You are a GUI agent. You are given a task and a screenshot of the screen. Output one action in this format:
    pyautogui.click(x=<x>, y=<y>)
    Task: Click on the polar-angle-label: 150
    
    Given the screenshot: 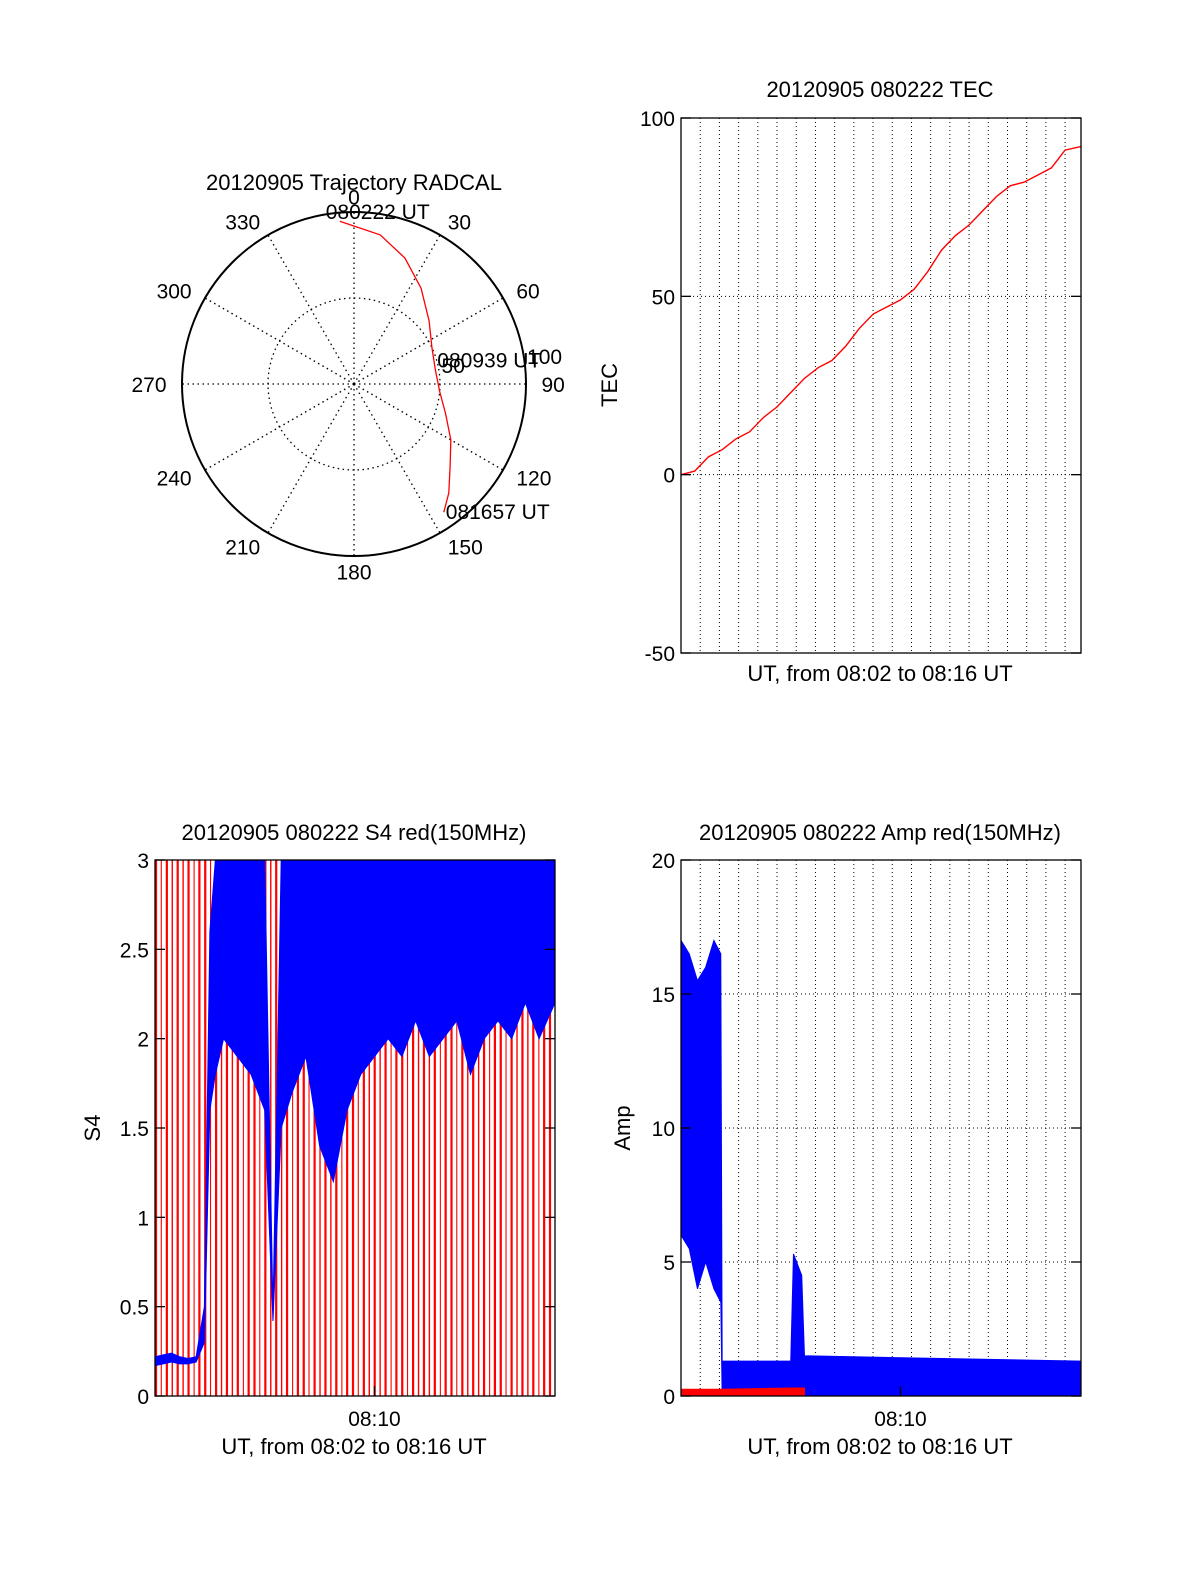 What is the action you would take?
    pyautogui.click(x=465, y=547)
    